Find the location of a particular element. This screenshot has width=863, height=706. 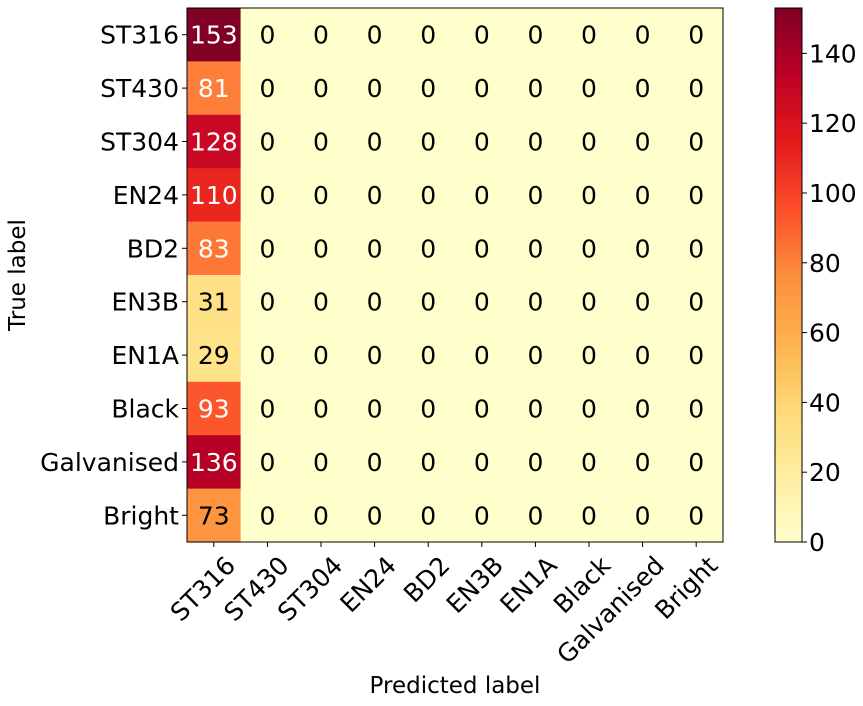

y-axis-title: True label is located at coordinates (18, 275).